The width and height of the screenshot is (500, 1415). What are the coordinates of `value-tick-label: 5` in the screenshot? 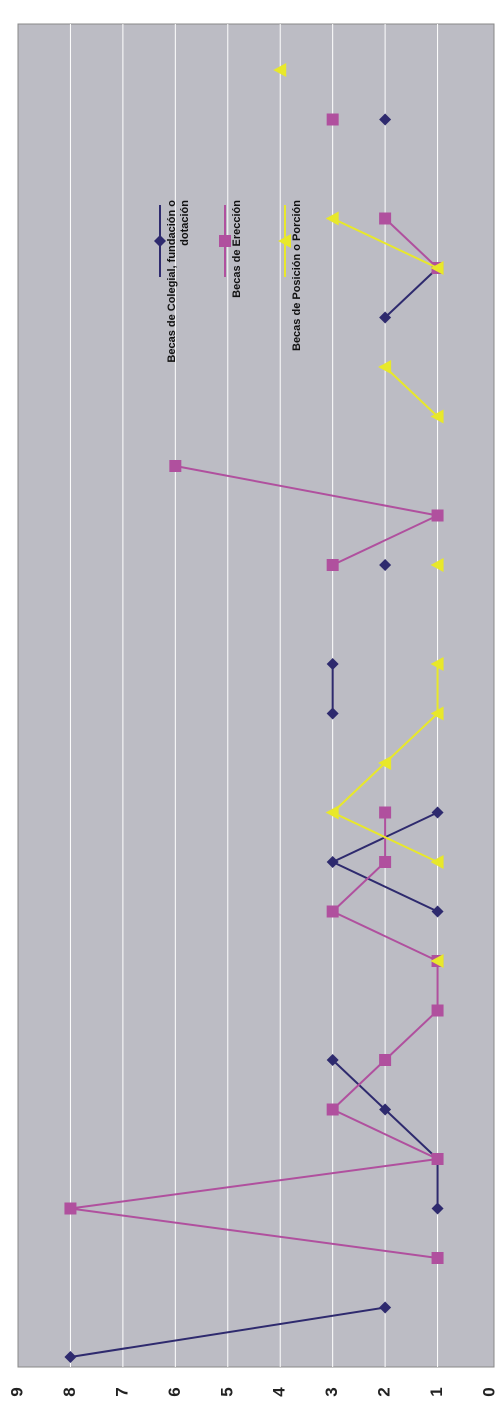 It's located at (226, 1391).